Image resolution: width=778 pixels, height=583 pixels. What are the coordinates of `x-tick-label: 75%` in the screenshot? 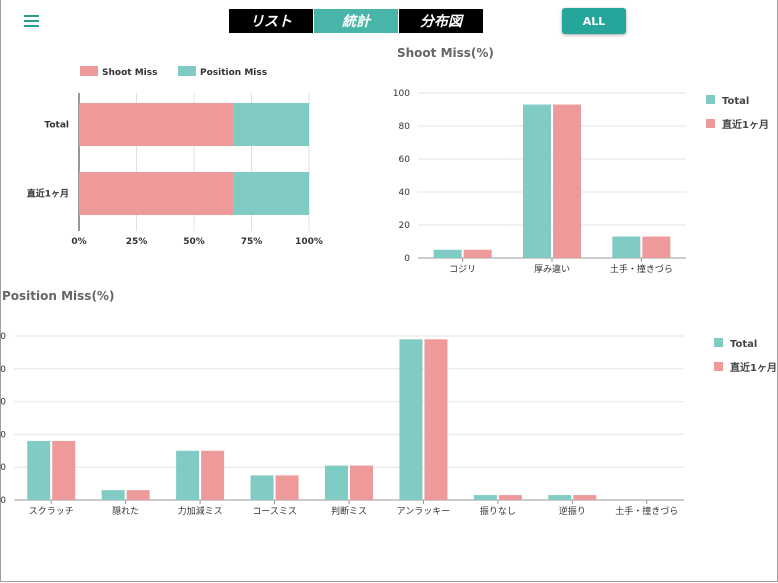 It's located at (252, 242).